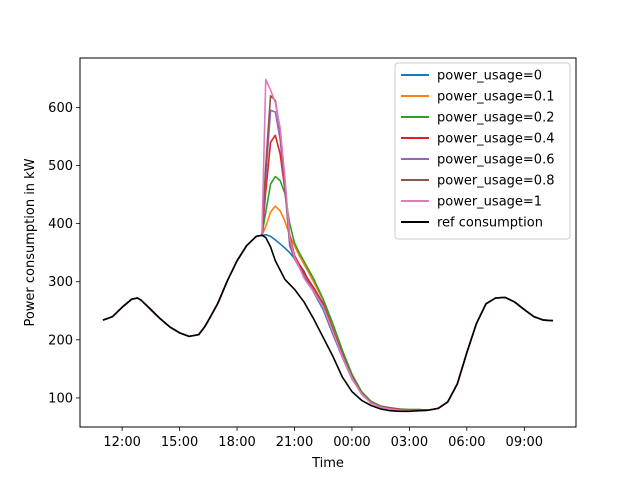 The height and width of the screenshot is (480, 640). I want to click on x-tick-label: 18:00, so click(236, 442).